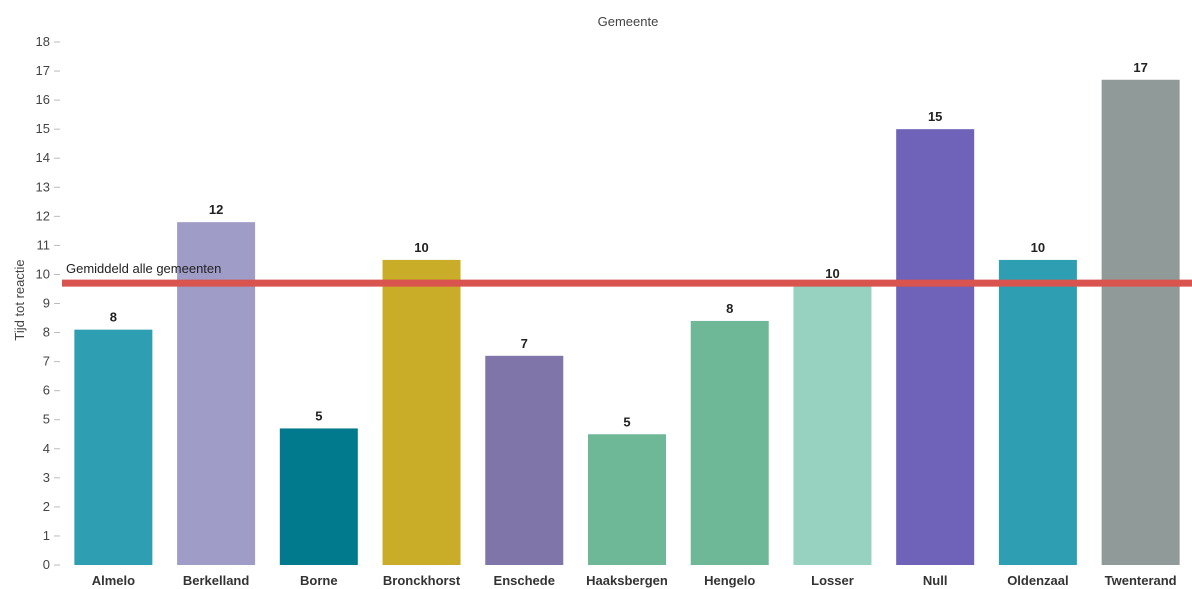  What do you see at coordinates (627, 274) in the screenshot?
I see `reference-line-group: Gemiddeld alle gemeenten` at bounding box center [627, 274].